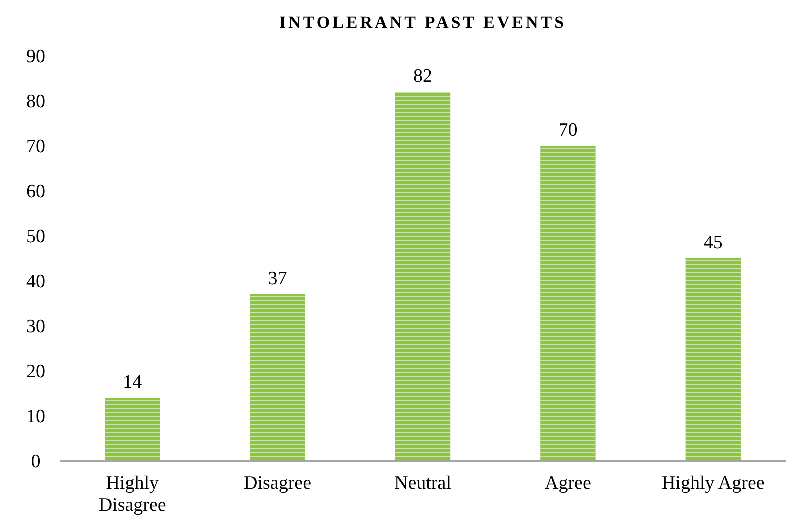  What do you see at coordinates (36, 192) in the screenshot?
I see `y-tick-label: 60` at bounding box center [36, 192].